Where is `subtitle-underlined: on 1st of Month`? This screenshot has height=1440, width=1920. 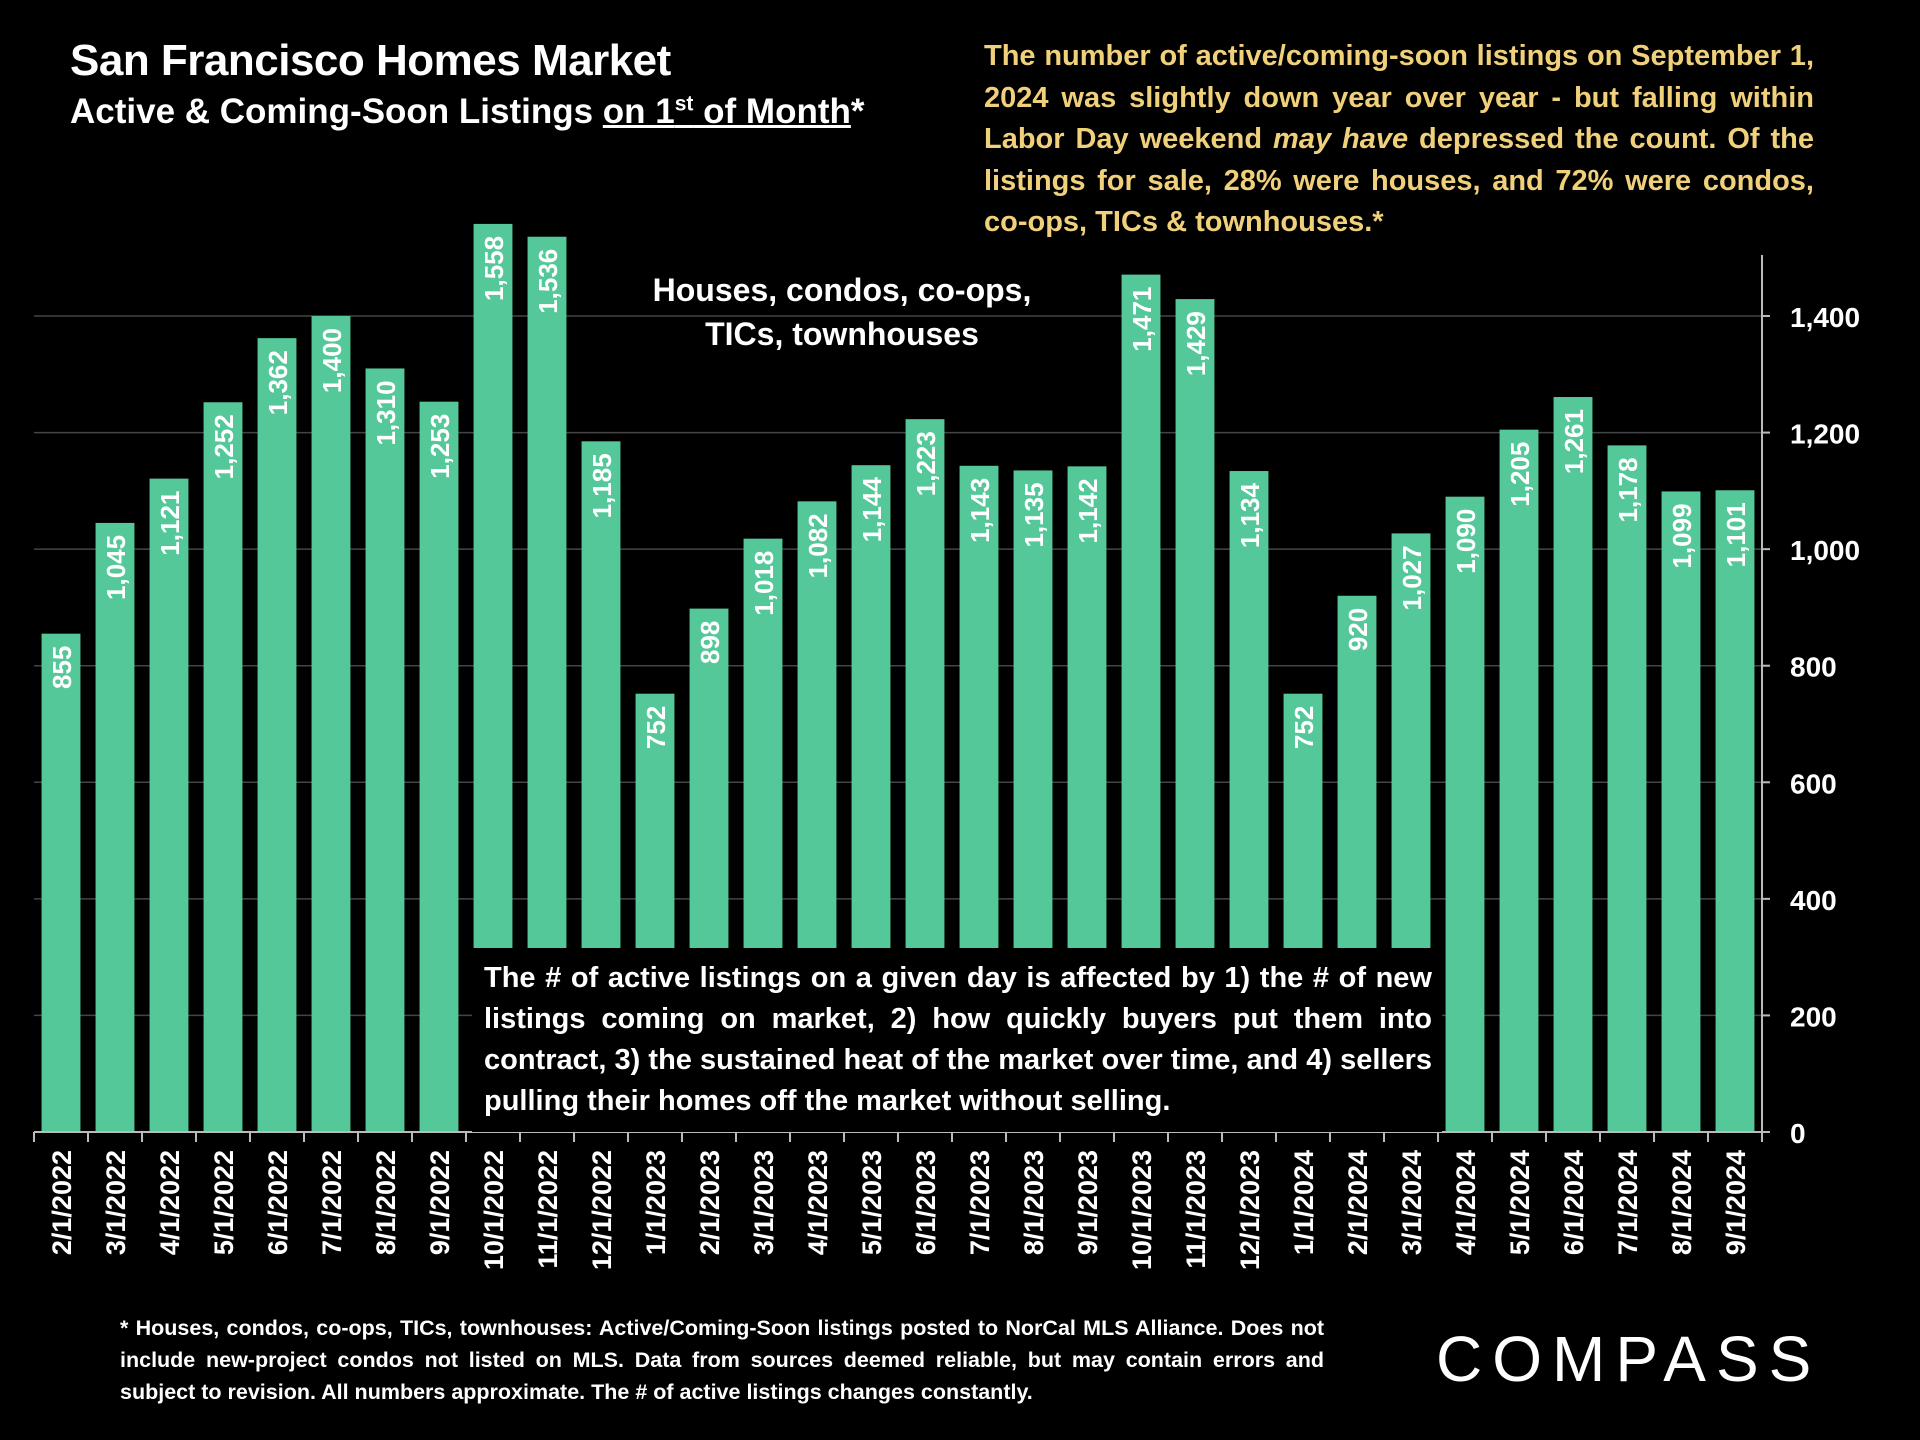 subtitle-underlined: on 1st of Month is located at coordinates (727, 111).